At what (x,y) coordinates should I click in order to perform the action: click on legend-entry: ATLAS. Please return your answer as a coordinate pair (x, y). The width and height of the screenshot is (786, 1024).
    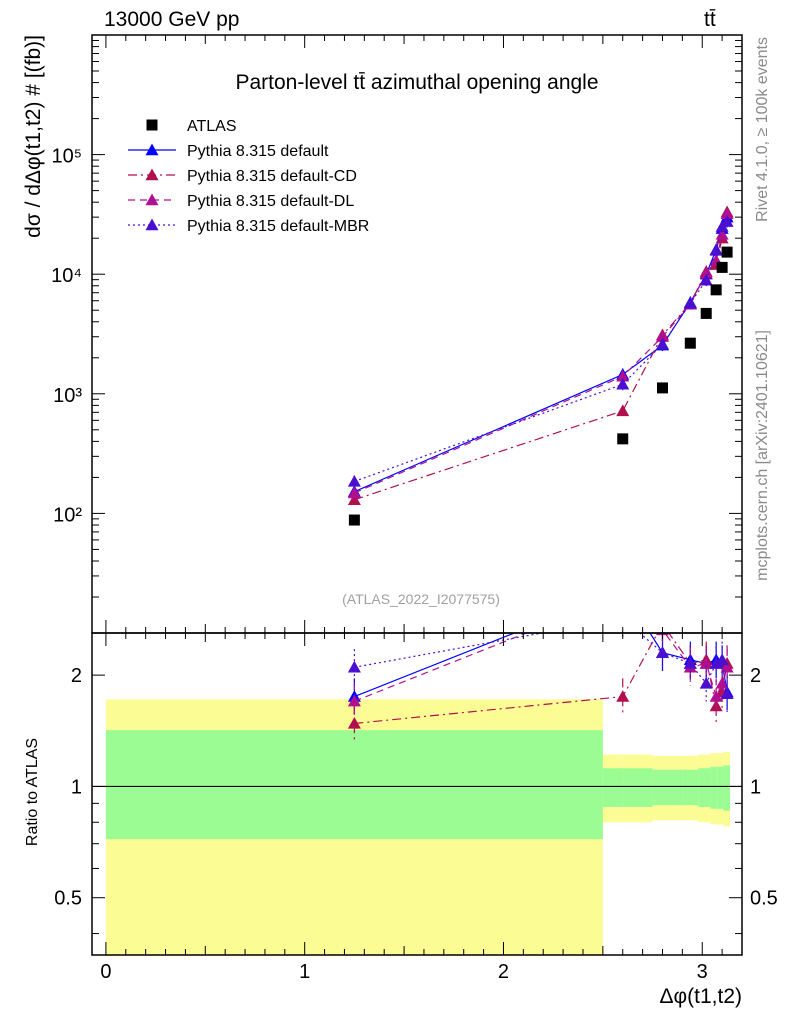
    Looking at the image, I should click on (212, 126).